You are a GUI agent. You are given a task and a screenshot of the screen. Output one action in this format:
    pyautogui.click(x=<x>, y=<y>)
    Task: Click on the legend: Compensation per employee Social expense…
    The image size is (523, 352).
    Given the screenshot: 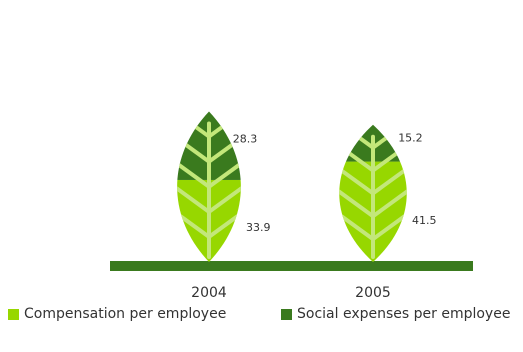 What is the action you would take?
    pyautogui.click(x=263, y=316)
    